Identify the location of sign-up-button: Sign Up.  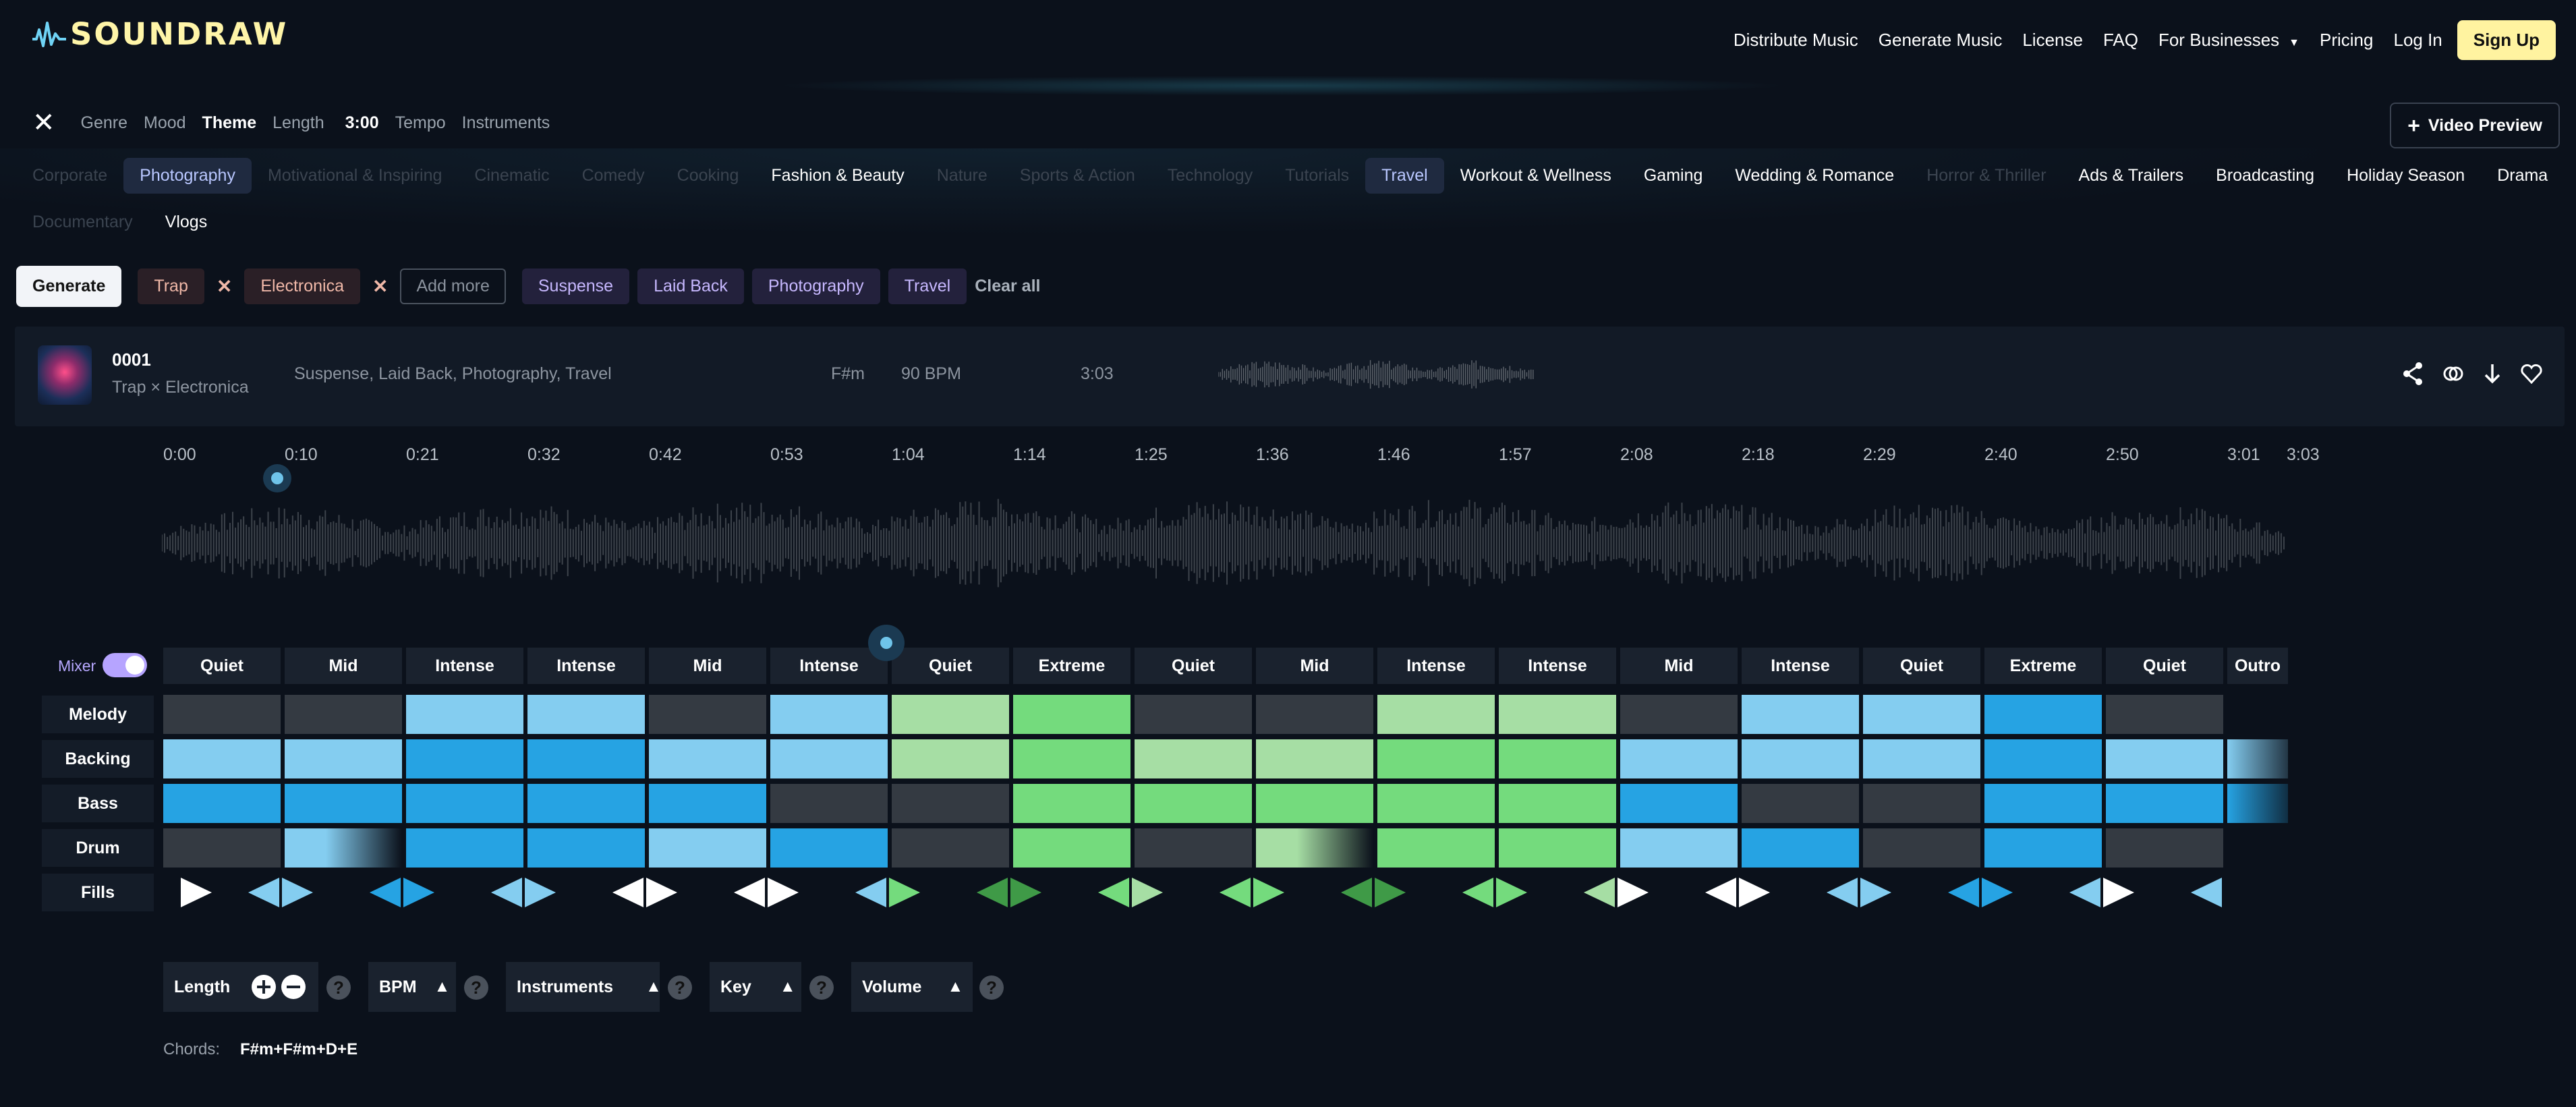
(2506, 40).